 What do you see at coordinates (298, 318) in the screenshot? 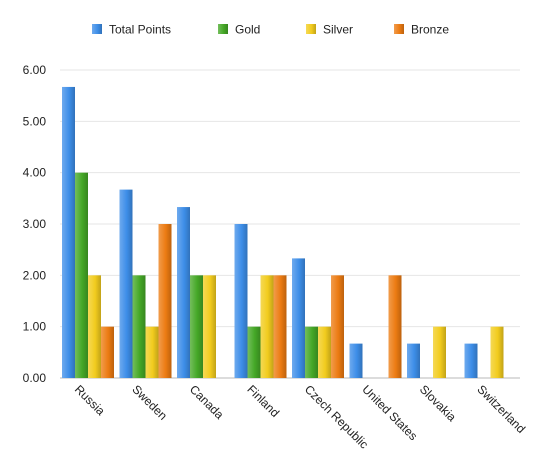
I see `bar-czech-republic-total-points` at bounding box center [298, 318].